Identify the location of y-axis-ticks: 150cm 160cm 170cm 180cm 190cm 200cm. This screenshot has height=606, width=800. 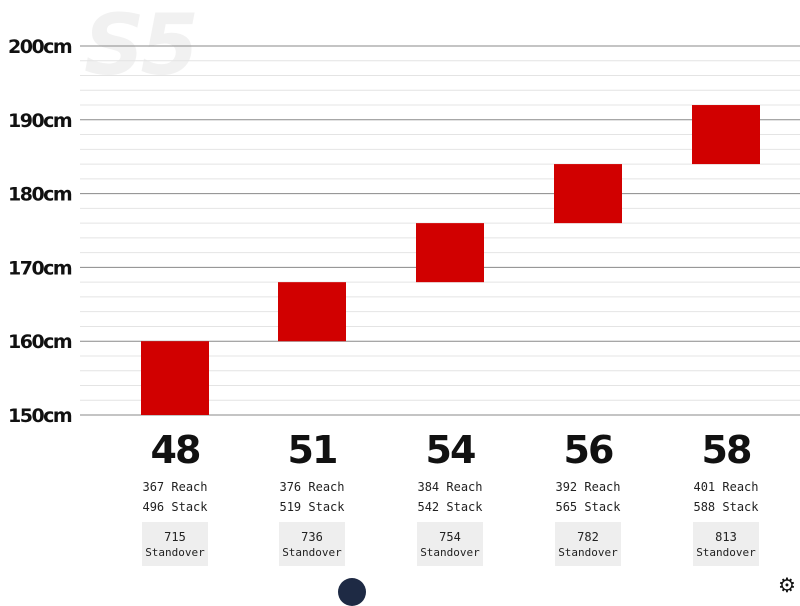
(40, 231).